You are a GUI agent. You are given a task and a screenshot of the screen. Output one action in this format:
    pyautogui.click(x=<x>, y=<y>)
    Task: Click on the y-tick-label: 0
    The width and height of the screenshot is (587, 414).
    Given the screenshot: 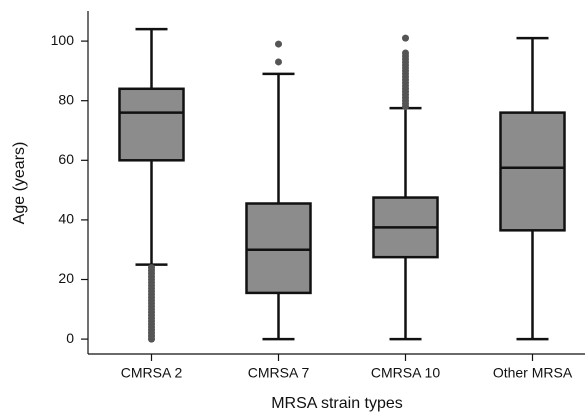 What is the action you would take?
    pyautogui.click(x=70, y=338)
    